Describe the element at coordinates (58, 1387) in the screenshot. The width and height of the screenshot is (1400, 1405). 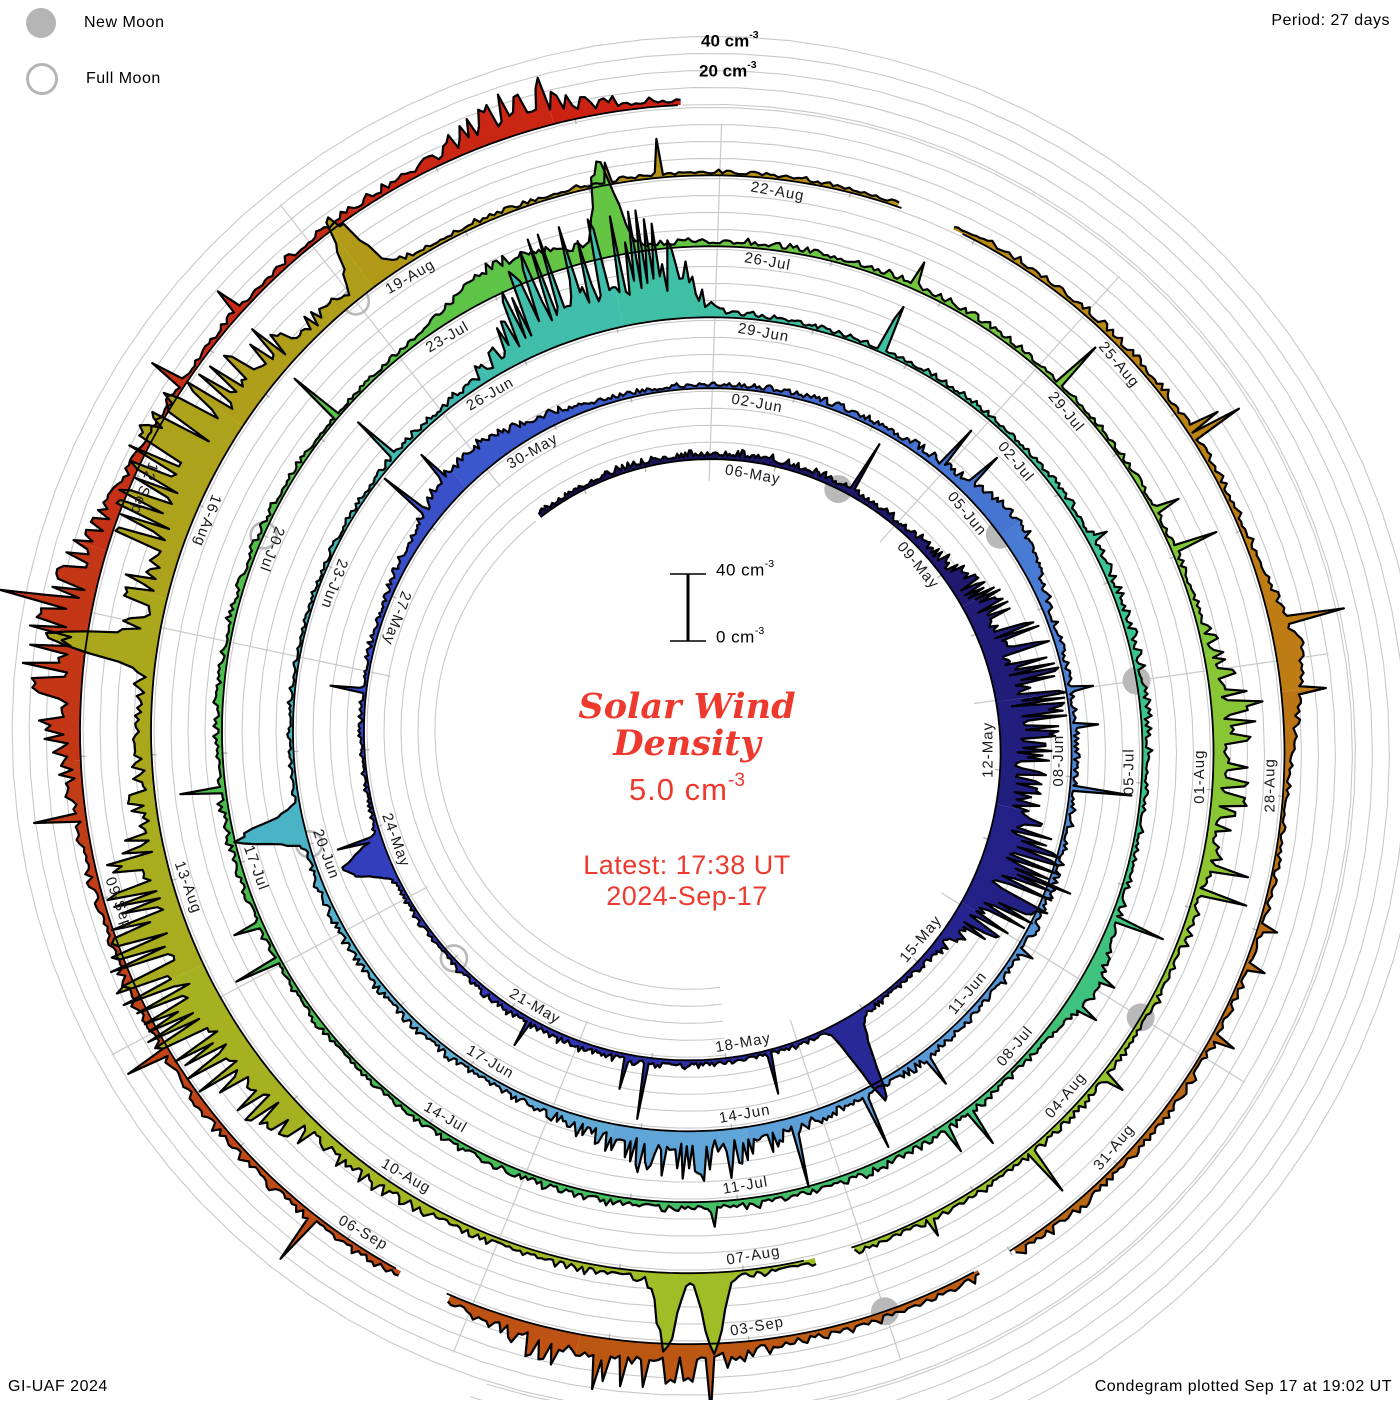
I see `credit-label: GI-UAF 2024` at that location.